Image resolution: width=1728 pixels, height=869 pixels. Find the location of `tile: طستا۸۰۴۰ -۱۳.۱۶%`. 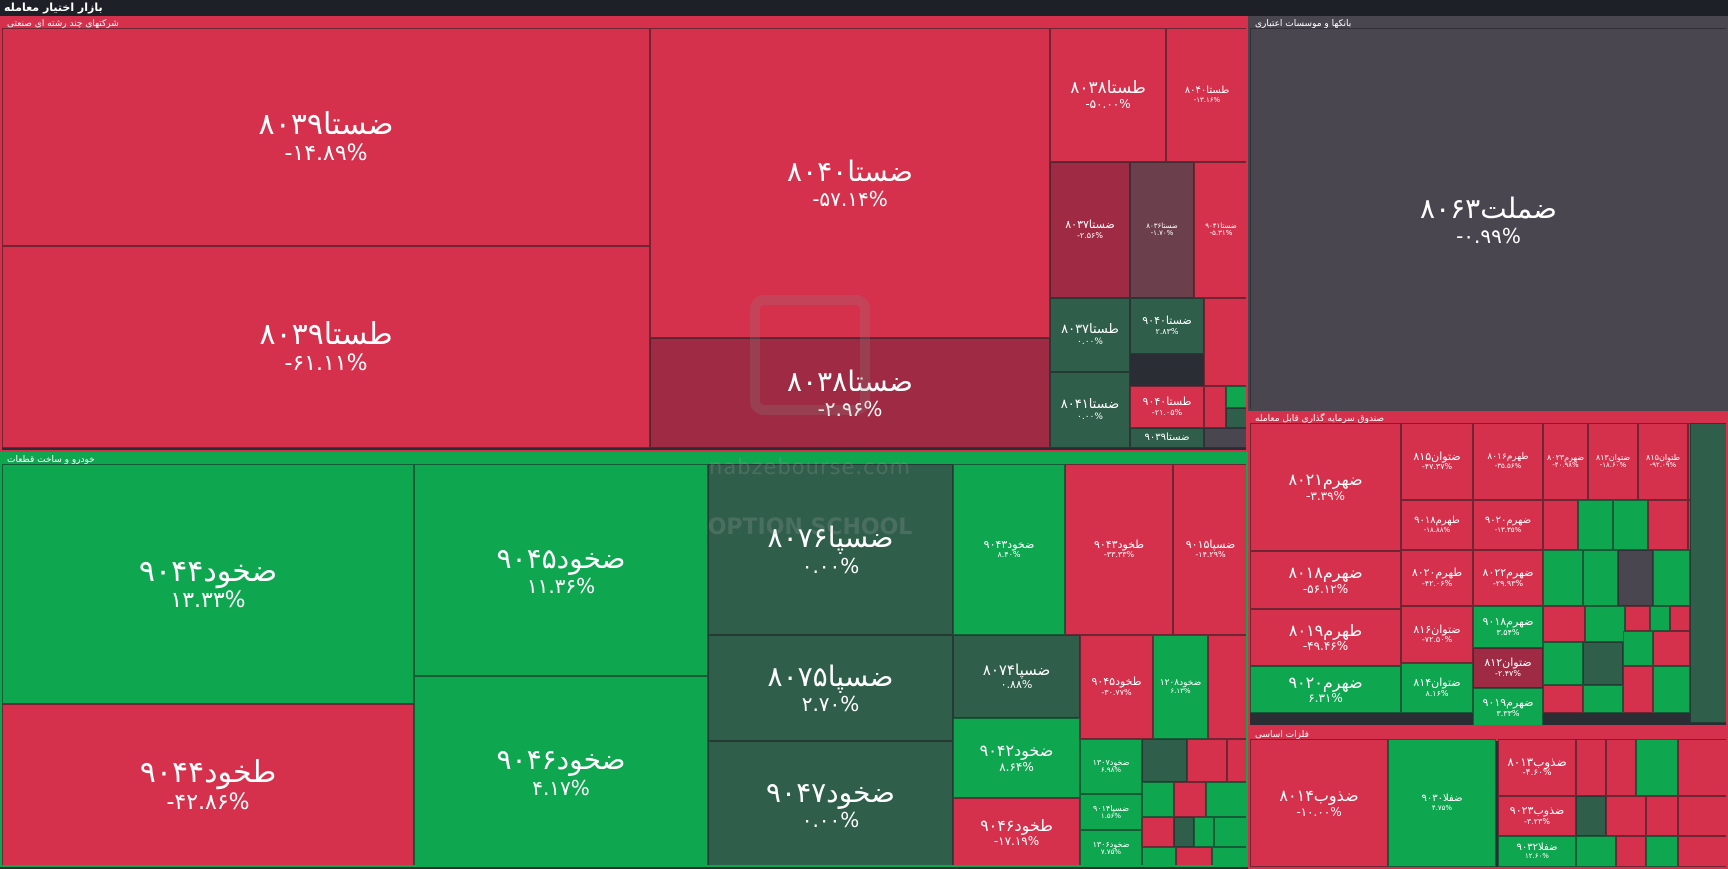

tile: طستا۸۰۴۰ -۱۳.۱۶% is located at coordinates (1206, 95).